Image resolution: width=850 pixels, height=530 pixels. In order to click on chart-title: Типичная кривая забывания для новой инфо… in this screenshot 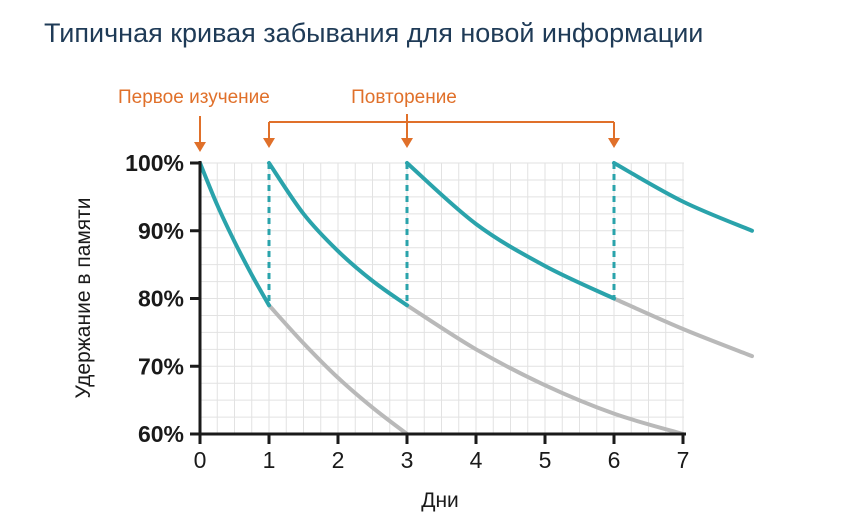, I will do `click(373, 33)`.